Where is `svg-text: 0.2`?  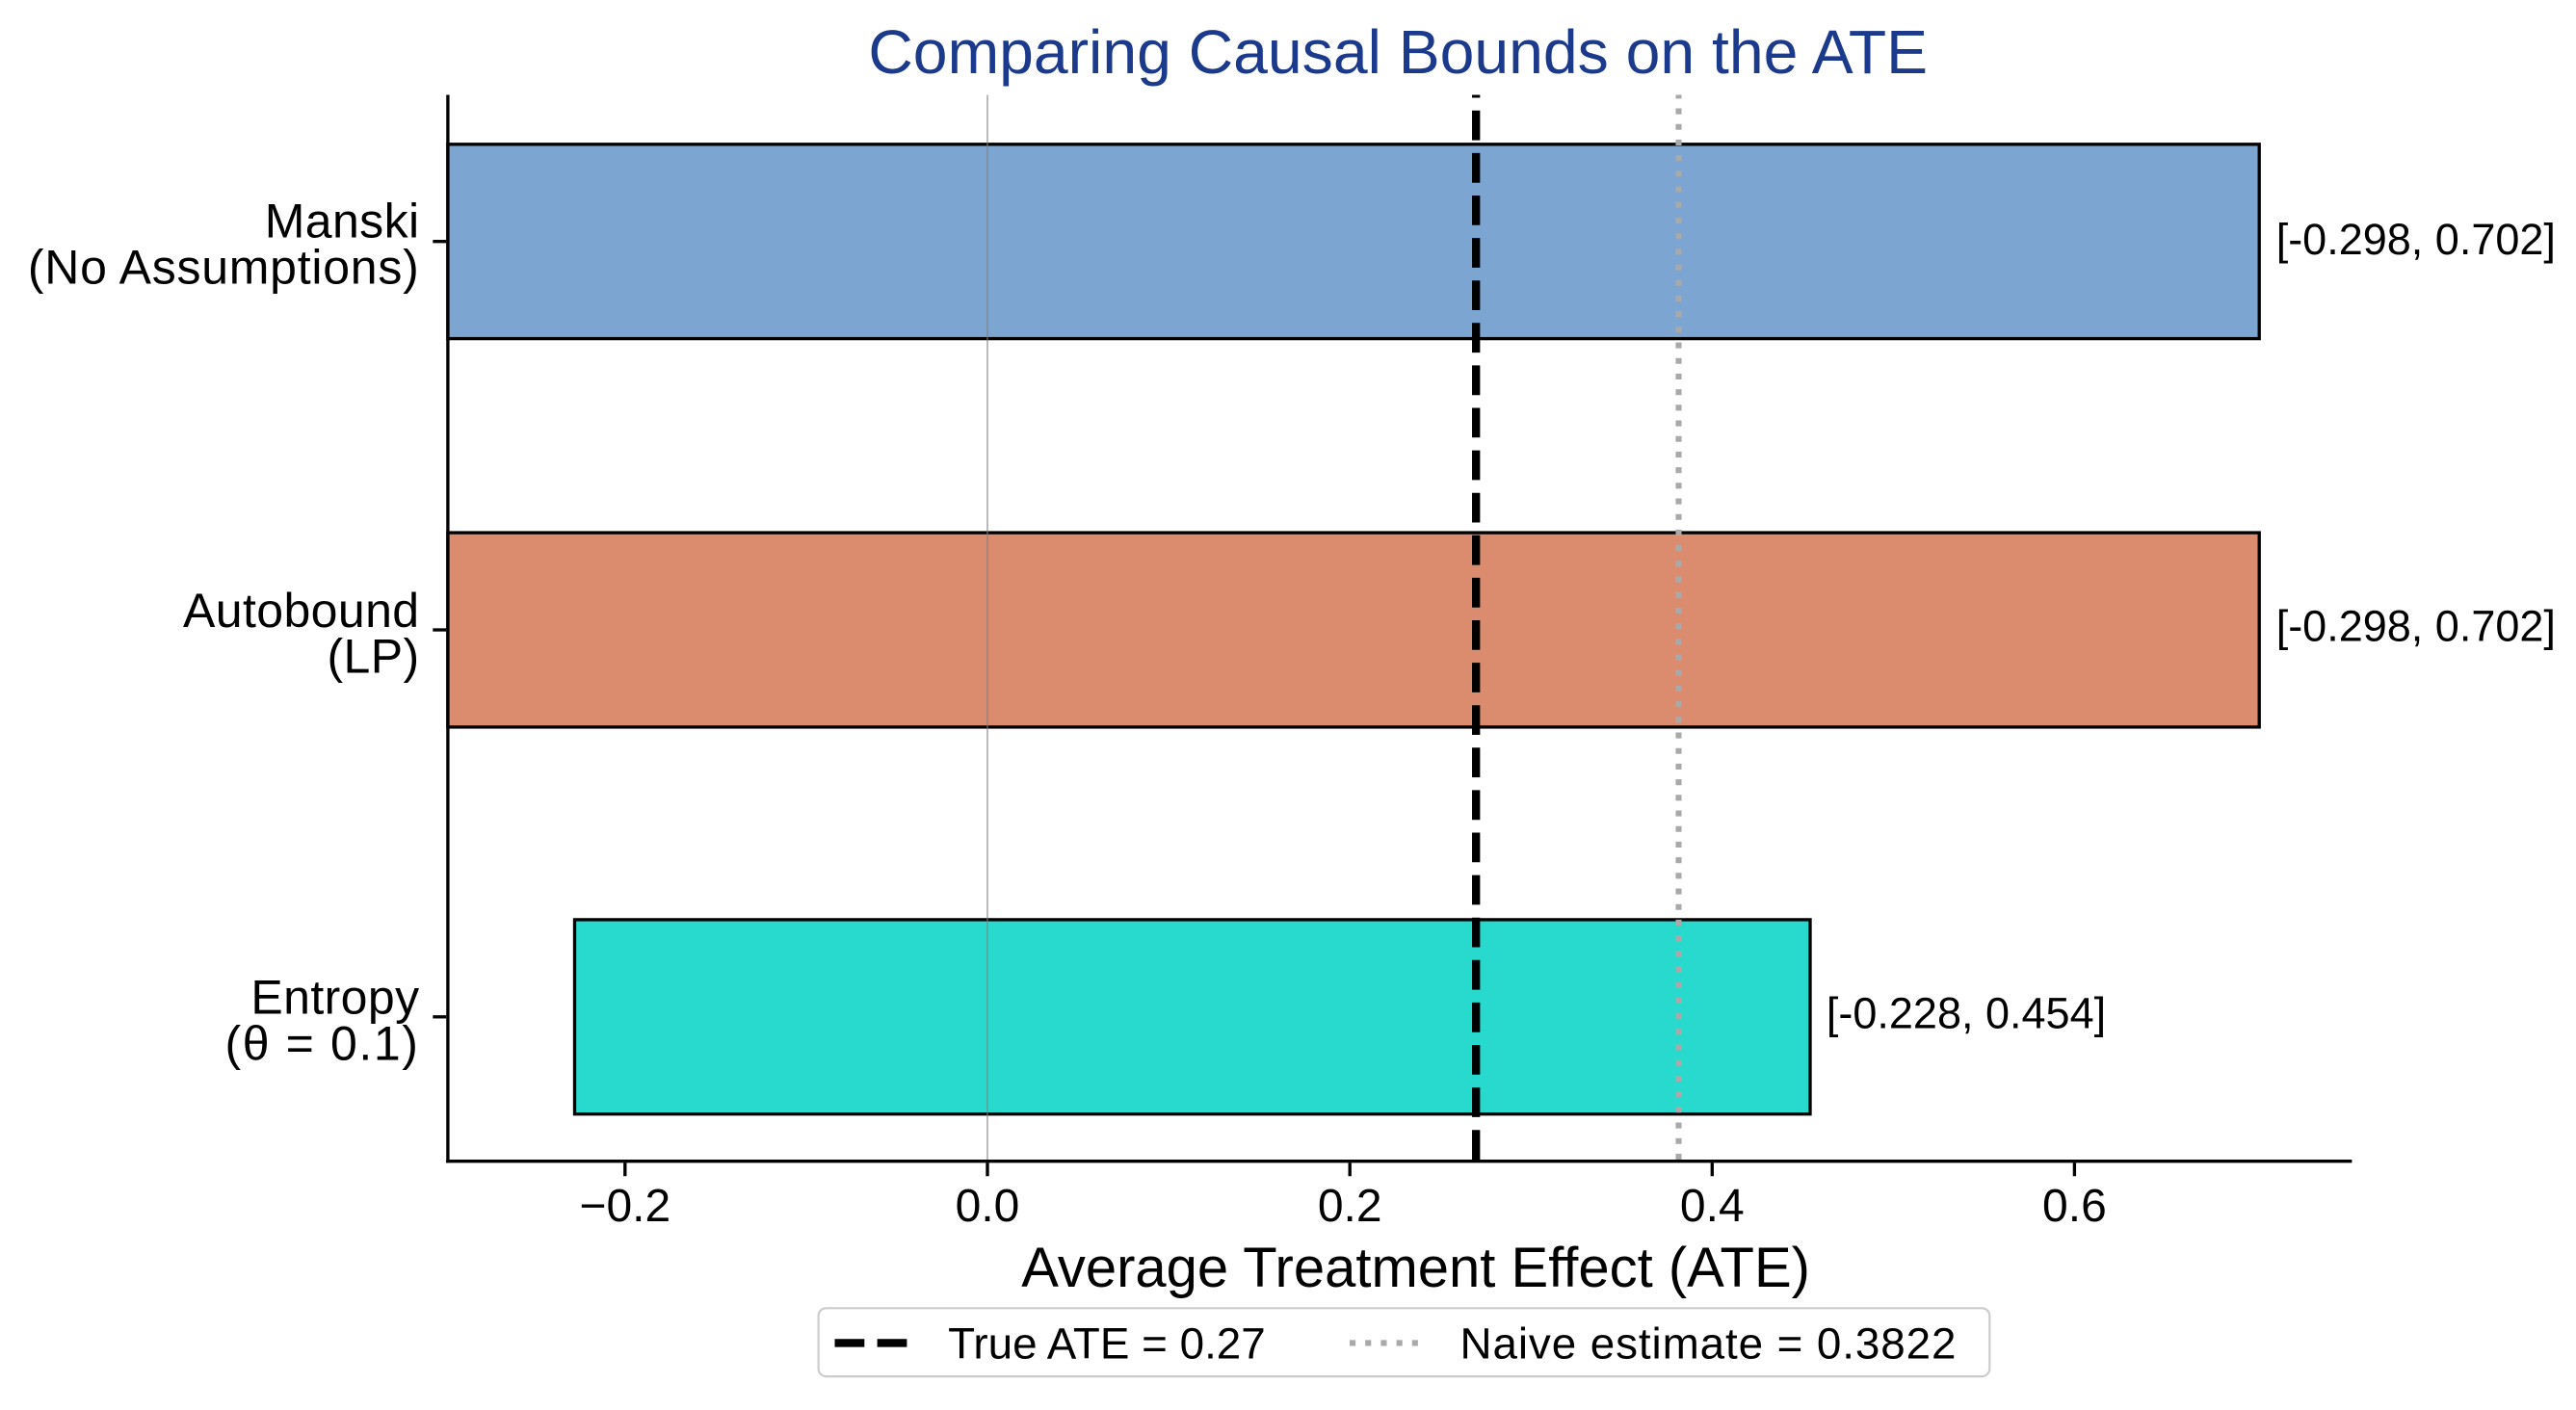
svg-text: 0.2 is located at coordinates (1350, 1206).